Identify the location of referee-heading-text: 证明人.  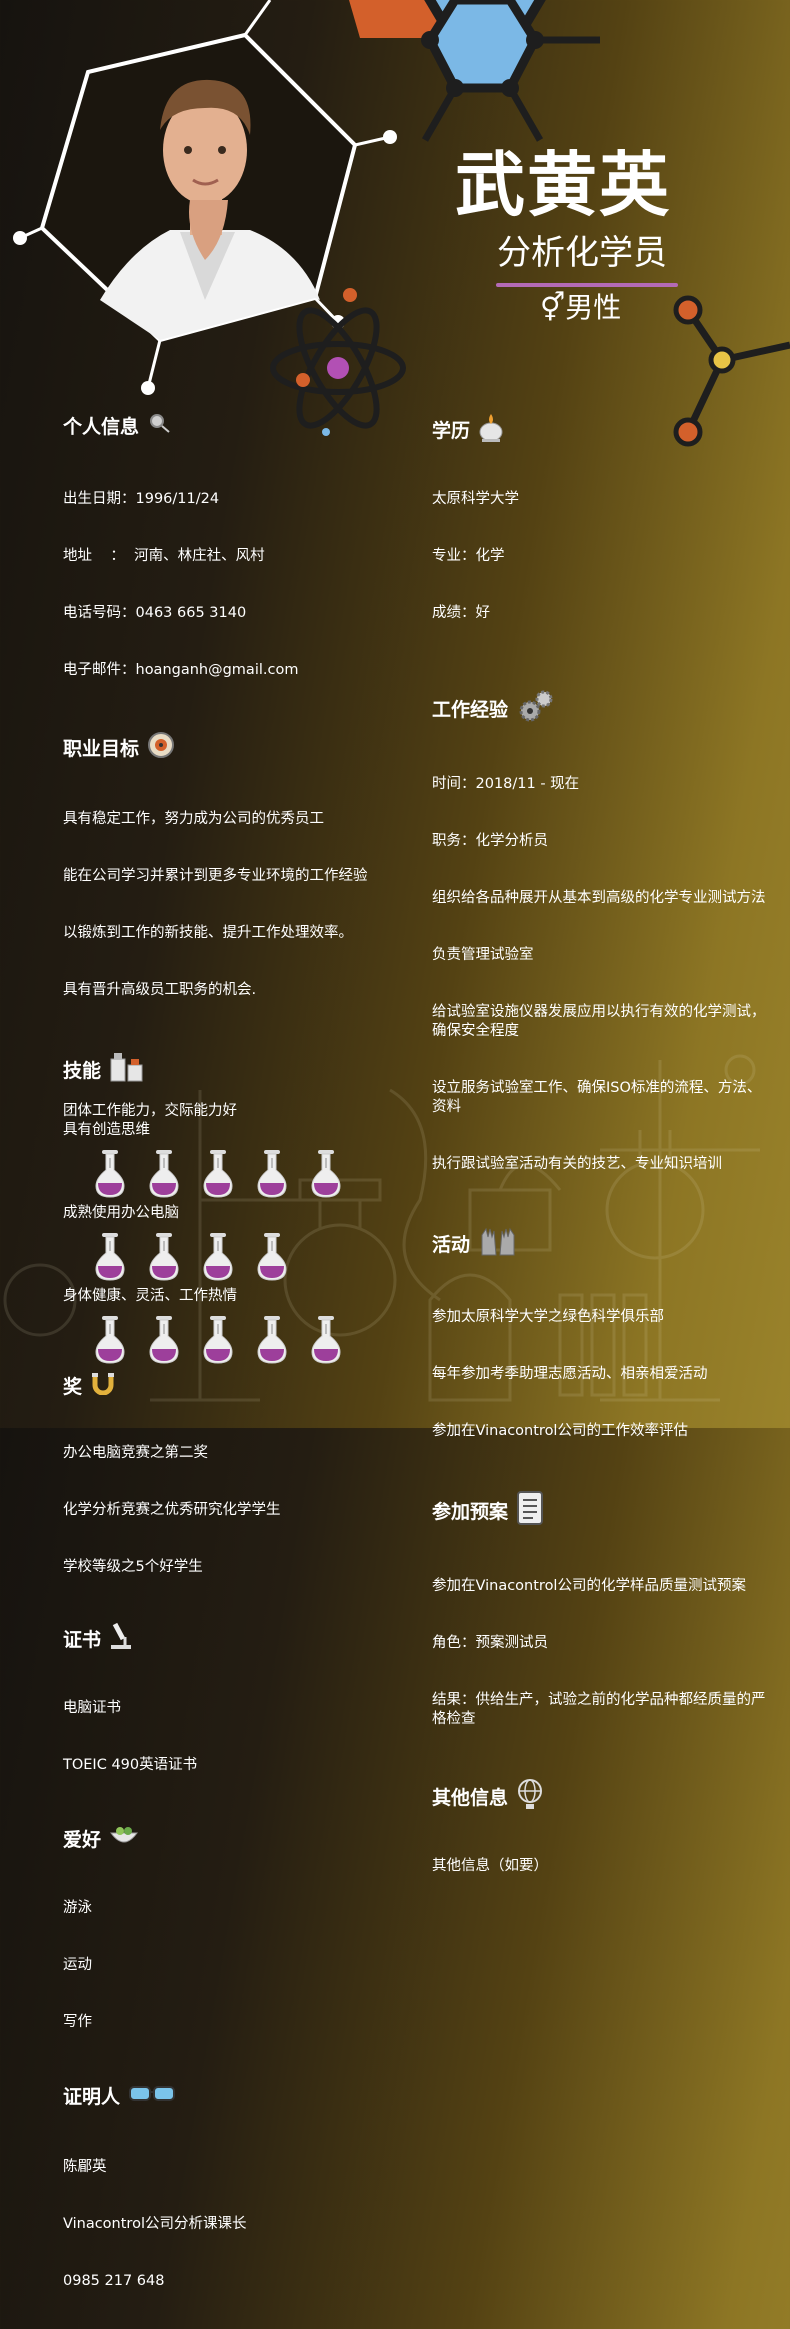
(92, 2096).